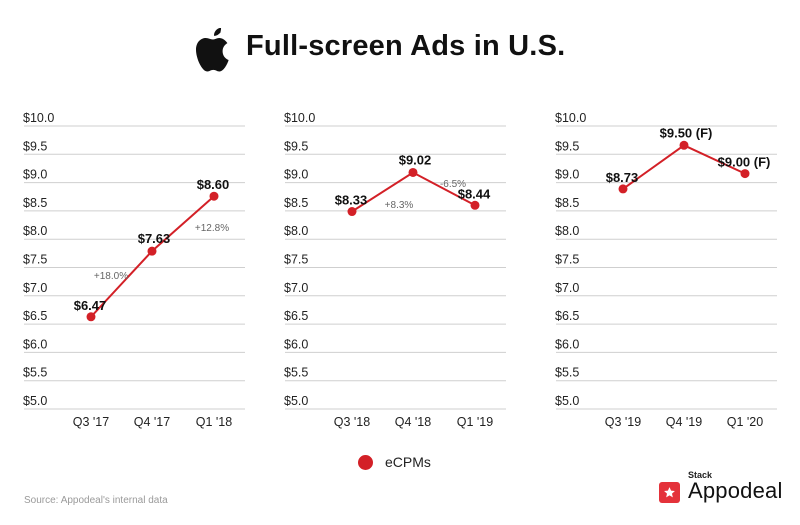 This screenshot has width=800, height=525. Describe the element at coordinates (212, 228) in the screenshot. I see `change-label: +12.8%` at that location.